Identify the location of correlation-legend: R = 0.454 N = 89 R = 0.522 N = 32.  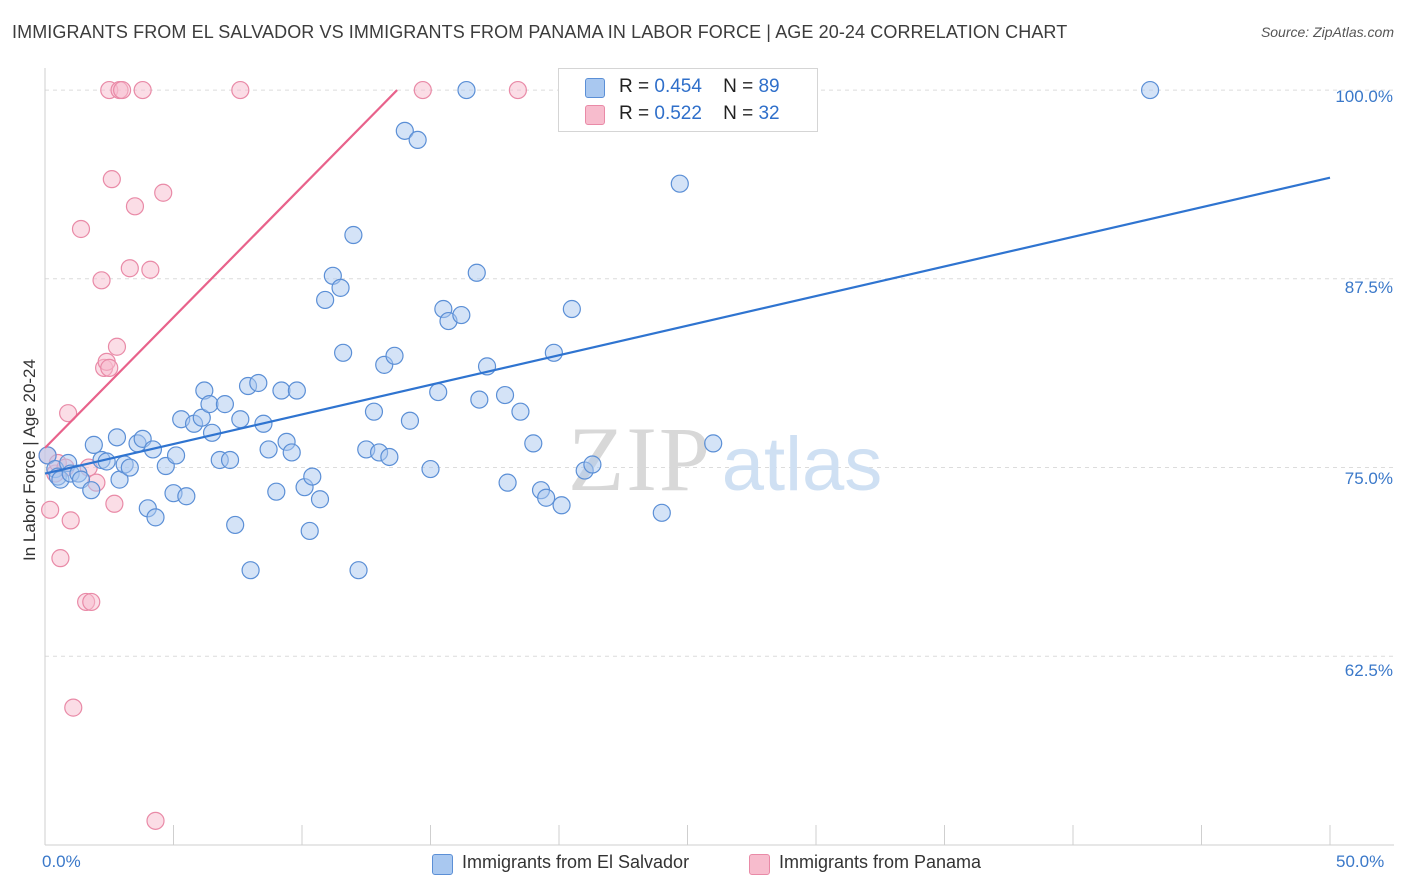
(688, 100).